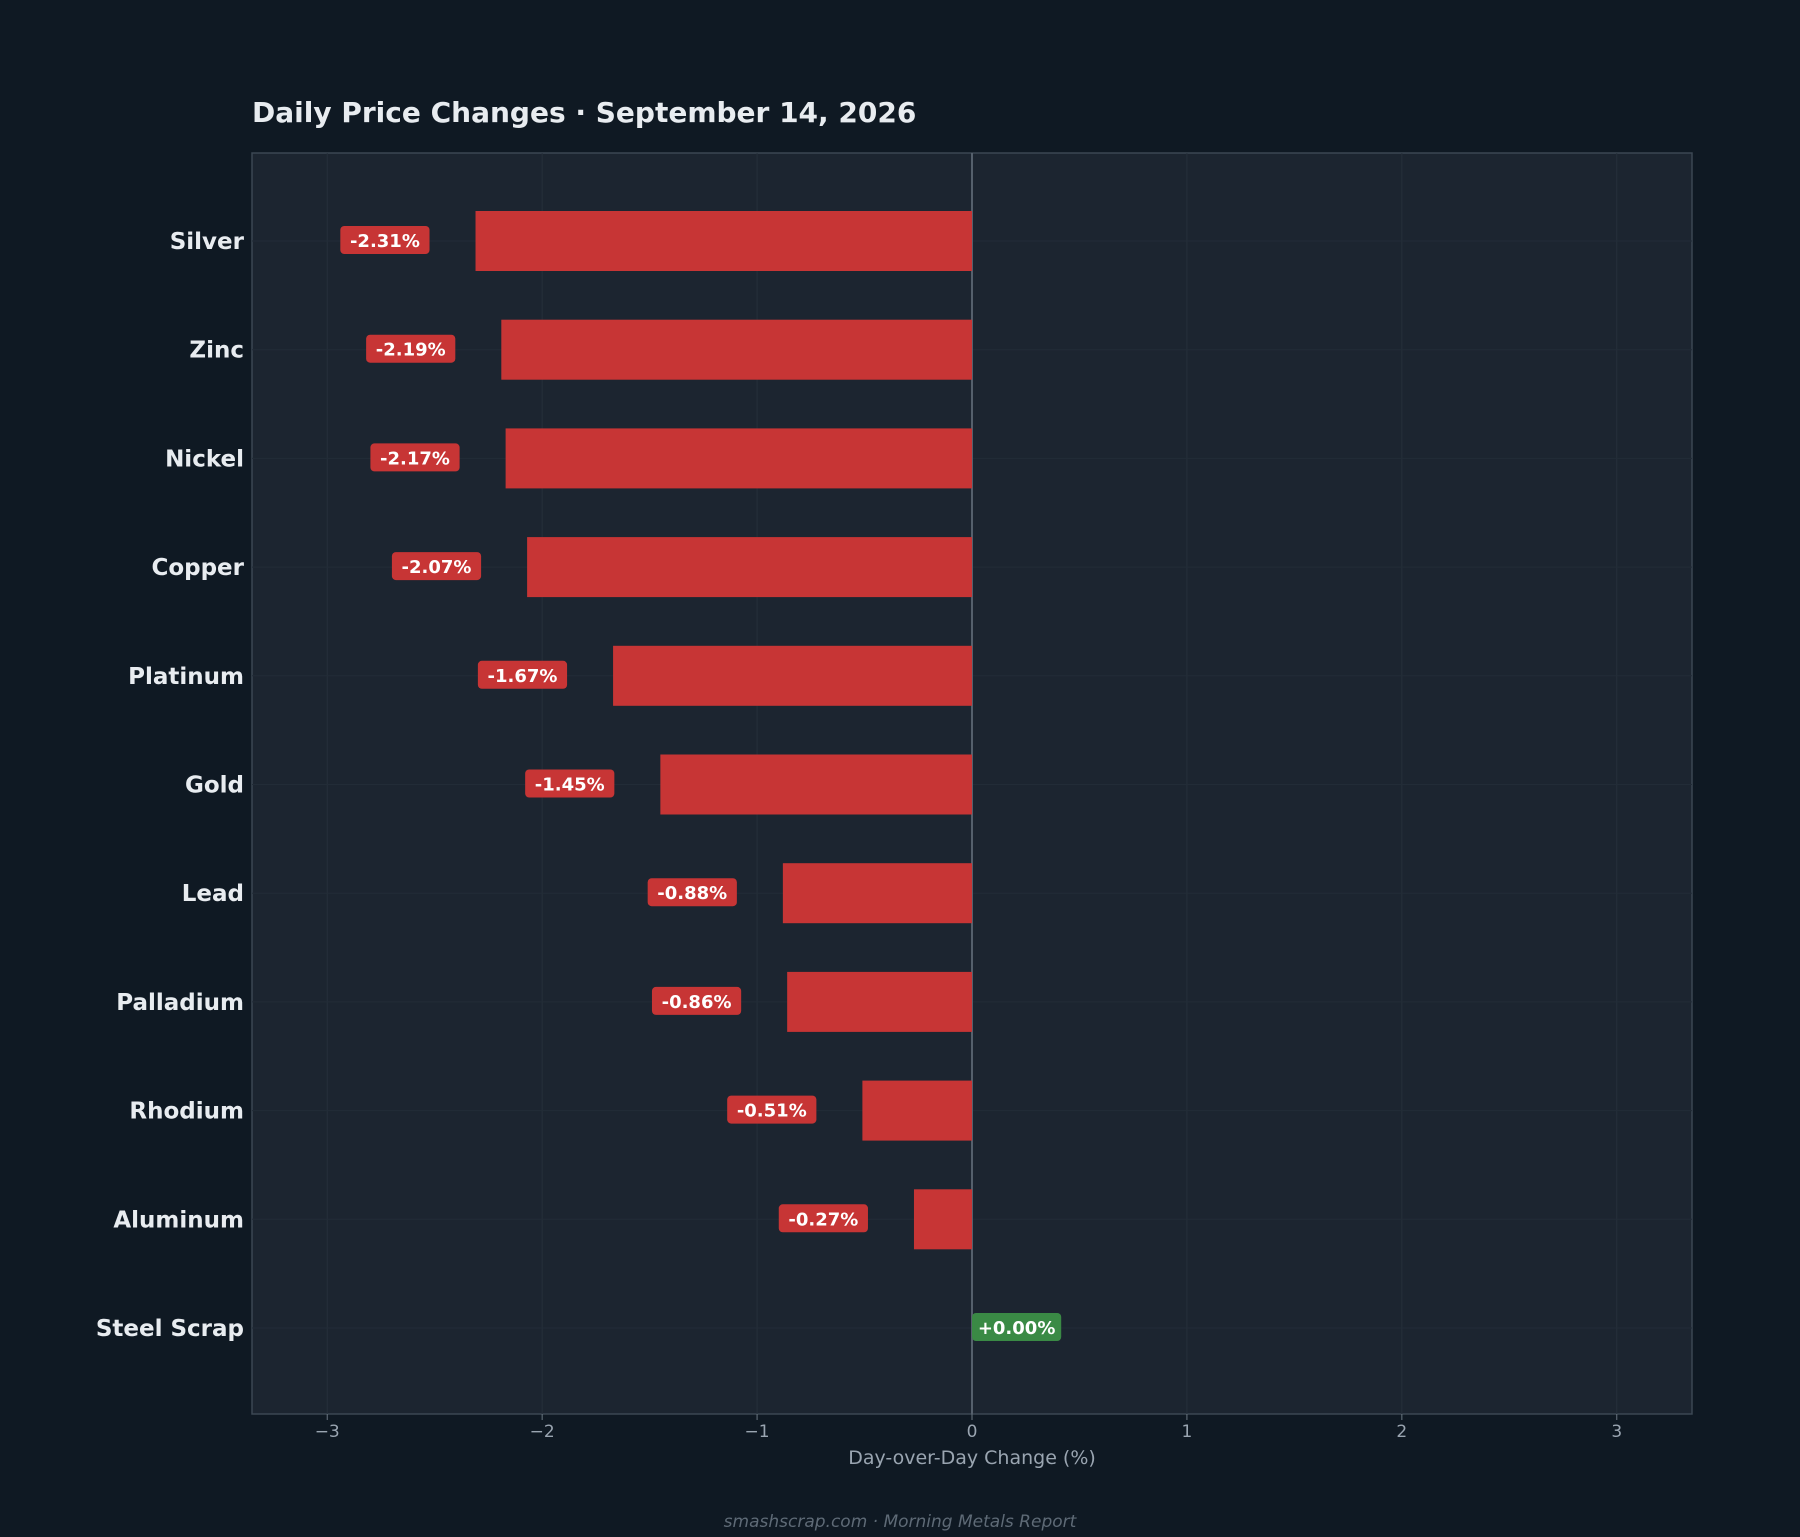 The height and width of the screenshot is (1537, 1800). Describe the element at coordinates (1616, 1432) in the screenshot. I see `x-tick-label: 3` at that location.